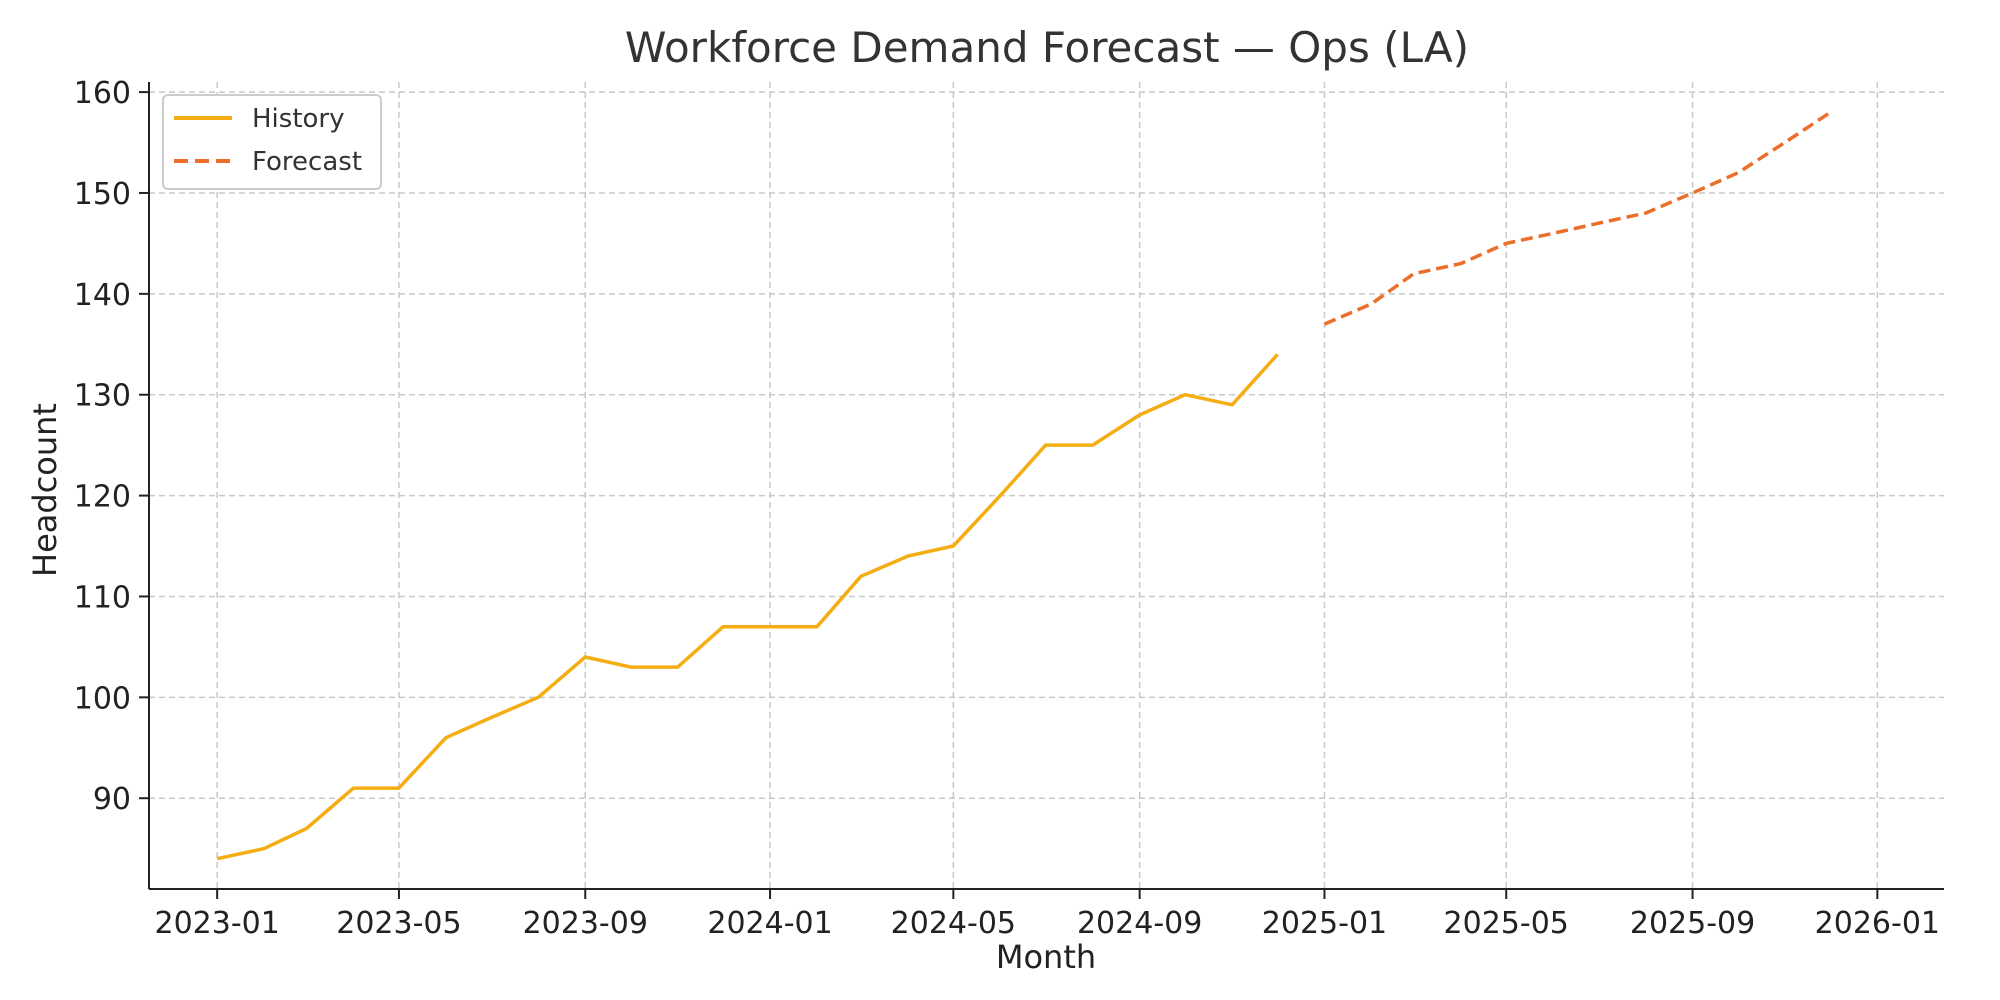 This screenshot has height=1000, width=2000. I want to click on legend: History Forecast, so click(272, 142).